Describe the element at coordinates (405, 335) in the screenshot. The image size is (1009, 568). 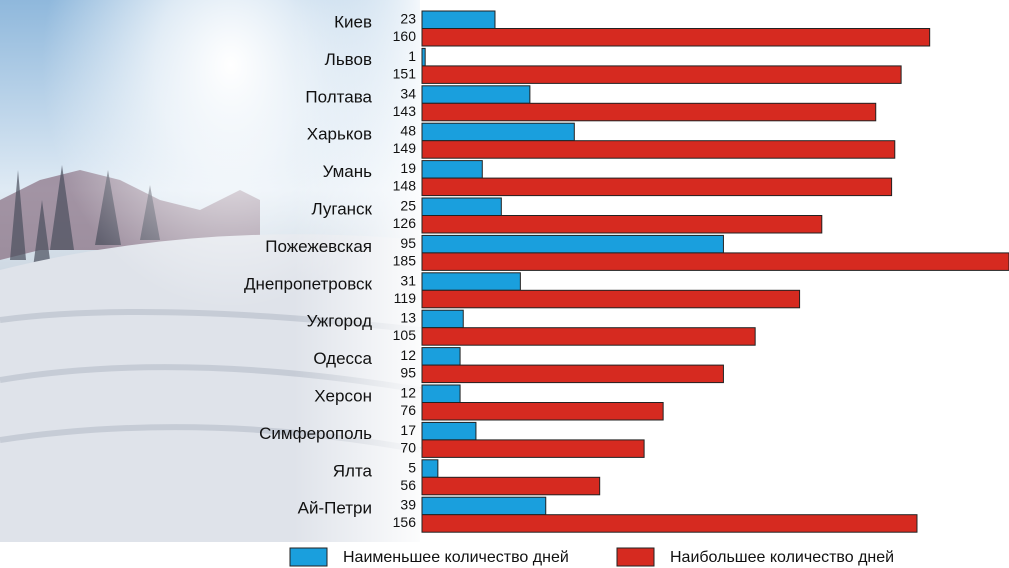
I see `value-label: 105` at that location.